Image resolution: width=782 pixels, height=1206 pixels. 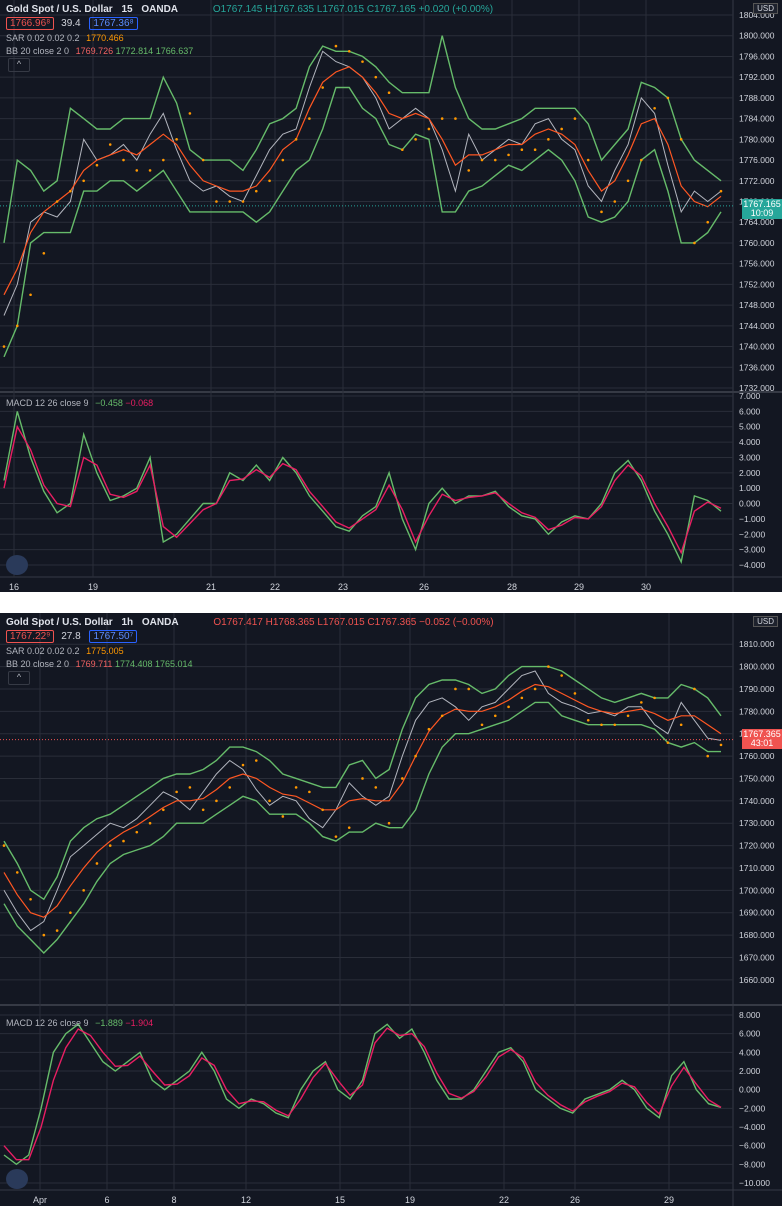 What do you see at coordinates (757, 139) in the screenshot?
I see `price-tick-label: 1780.000` at bounding box center [757, 139].